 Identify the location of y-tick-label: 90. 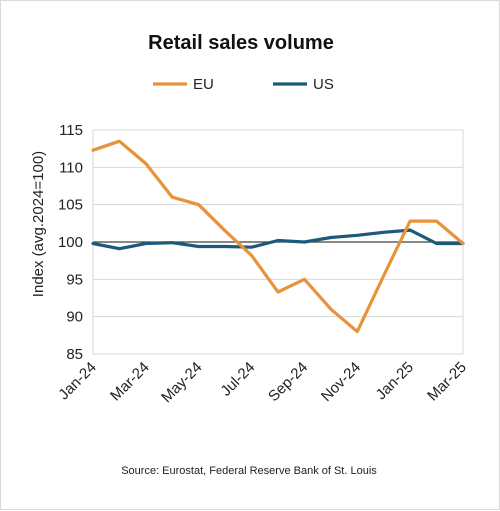
(74, 317).